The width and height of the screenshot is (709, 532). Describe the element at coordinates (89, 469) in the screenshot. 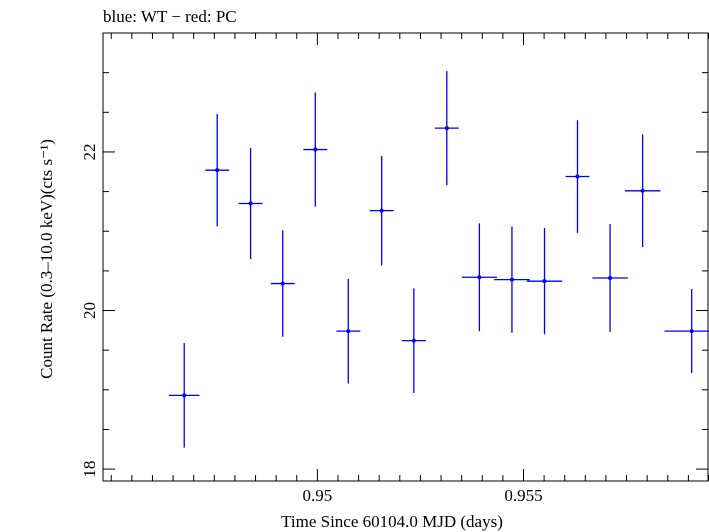

I see `y-tick-label: 18` at that location.